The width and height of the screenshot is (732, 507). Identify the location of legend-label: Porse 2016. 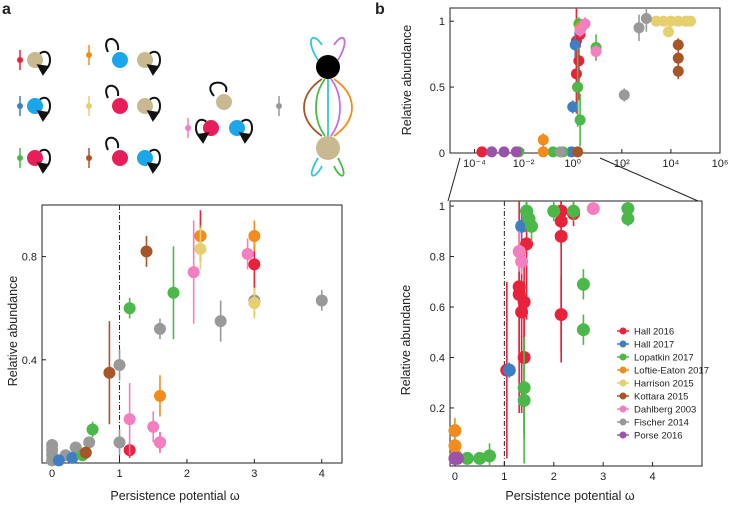
(658, 436).